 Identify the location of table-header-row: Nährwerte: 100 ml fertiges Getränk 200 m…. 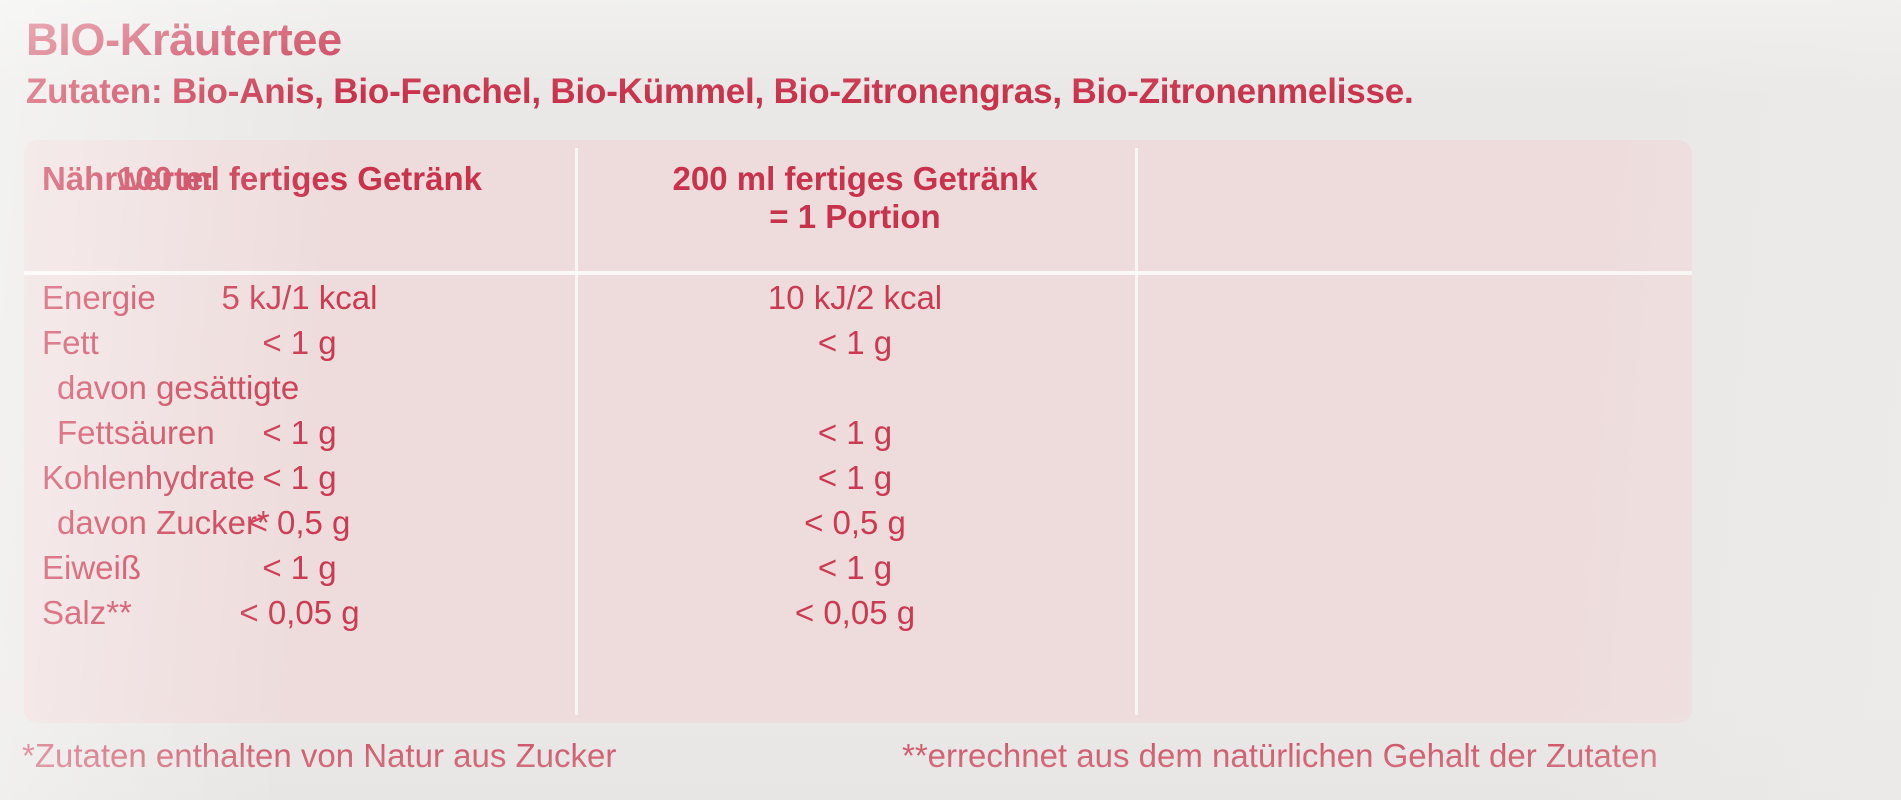
(858, 205).